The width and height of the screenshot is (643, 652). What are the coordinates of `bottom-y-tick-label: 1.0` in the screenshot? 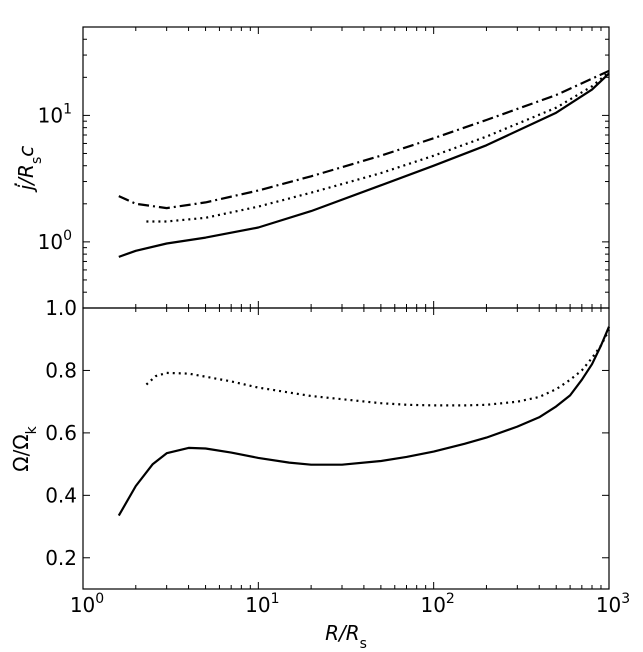 It's located at (61, 308).